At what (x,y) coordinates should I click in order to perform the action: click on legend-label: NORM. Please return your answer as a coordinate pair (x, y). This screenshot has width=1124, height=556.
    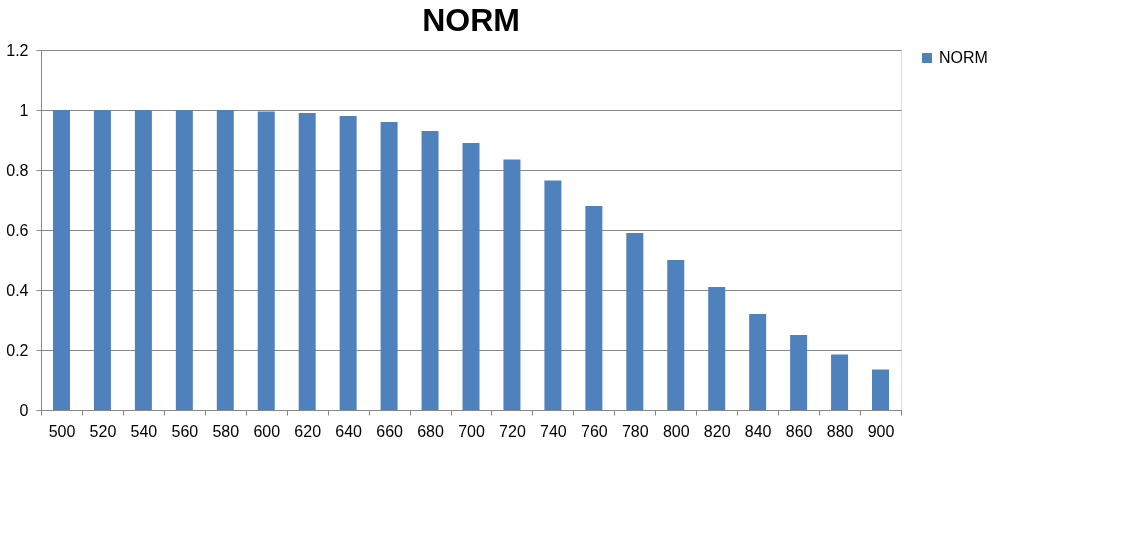
    Looking at the image, I should click on (963, 57).